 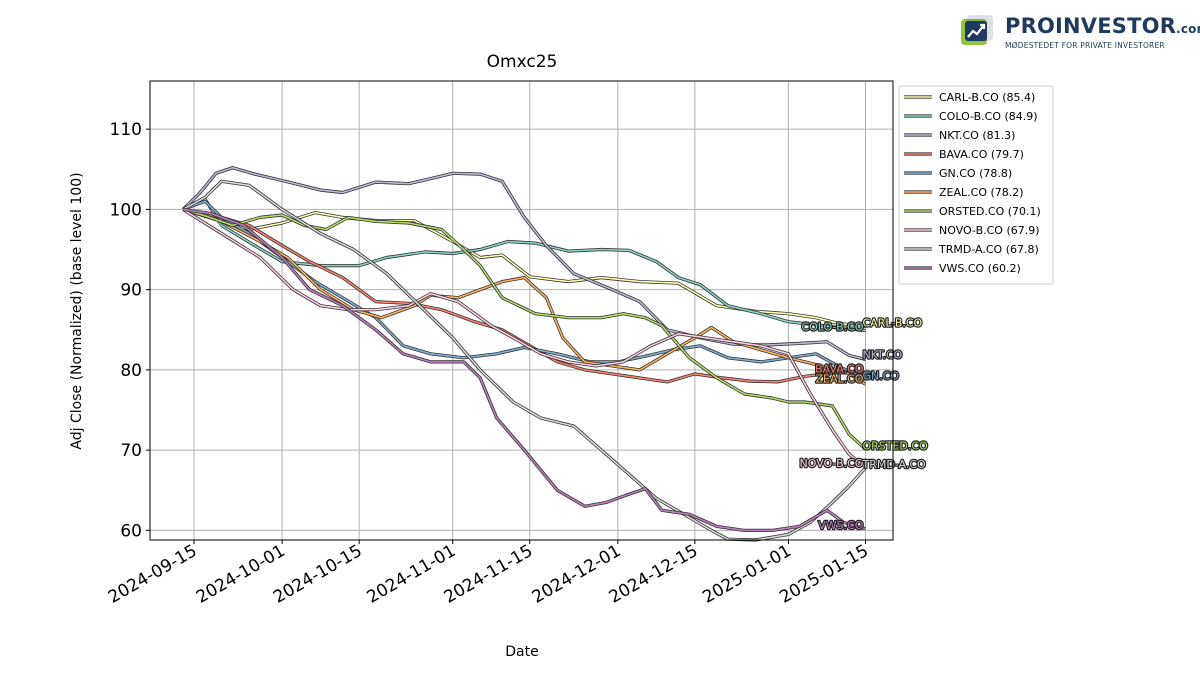 I want to click on brand-tagline: MØDESTEDET FOR PRIVATE INVESTORER, so click(x=1085, y=45).